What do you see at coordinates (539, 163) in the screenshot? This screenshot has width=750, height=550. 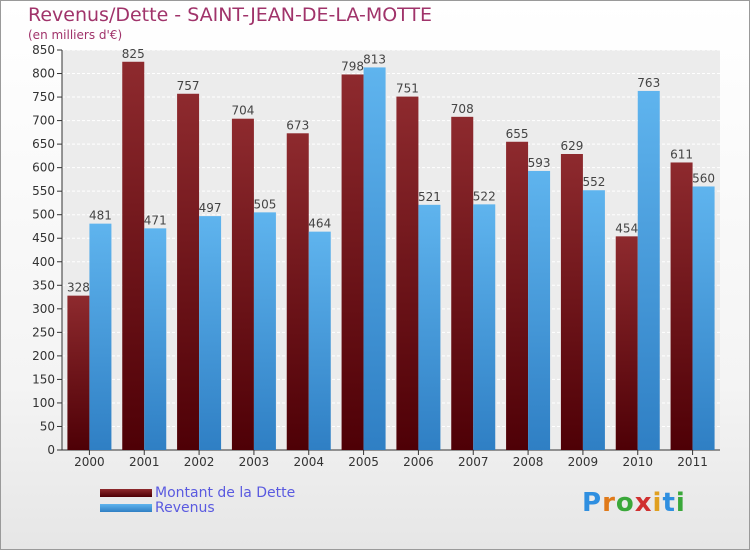 I see `data-label-revenus: 593` at bounding box center [539, 163].